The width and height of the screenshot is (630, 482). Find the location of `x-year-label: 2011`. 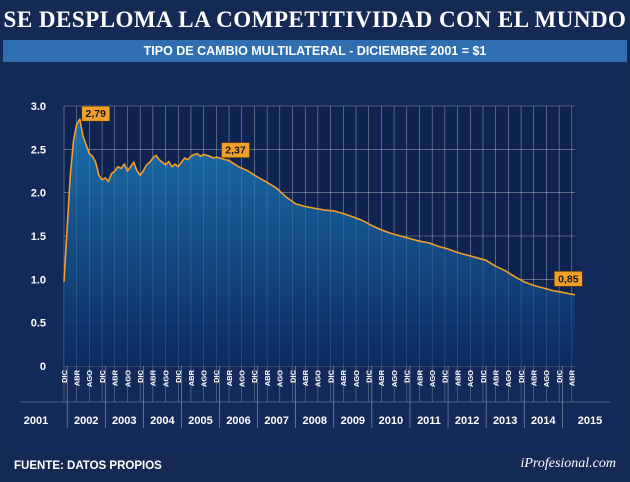

x-year-label: 2011 is located at coordinates (429, 421).